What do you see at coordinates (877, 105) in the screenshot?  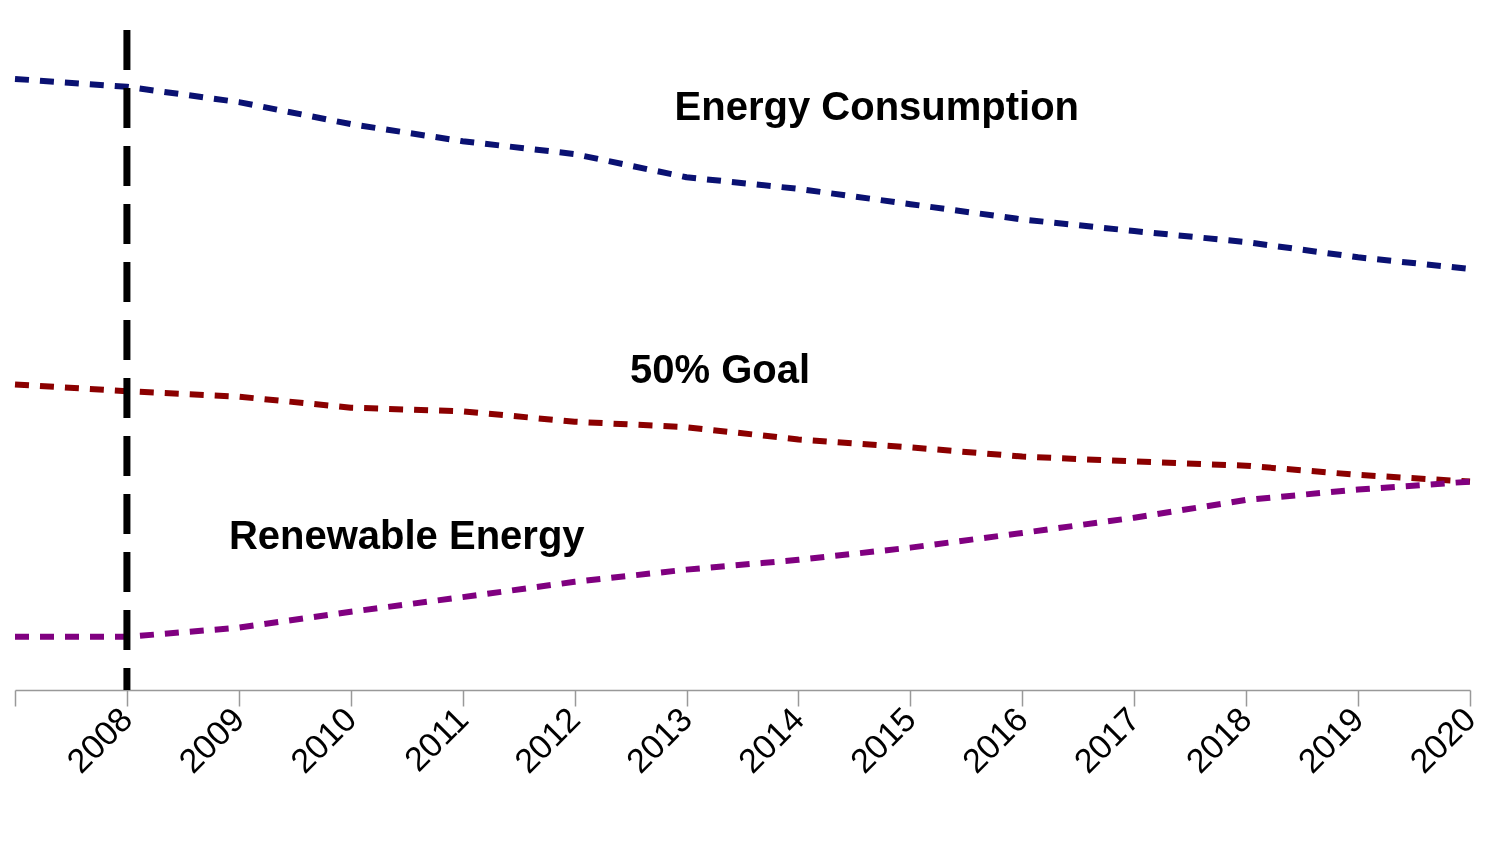 I see `series-label: Energy Consumption` at bounding box center [877, 105].